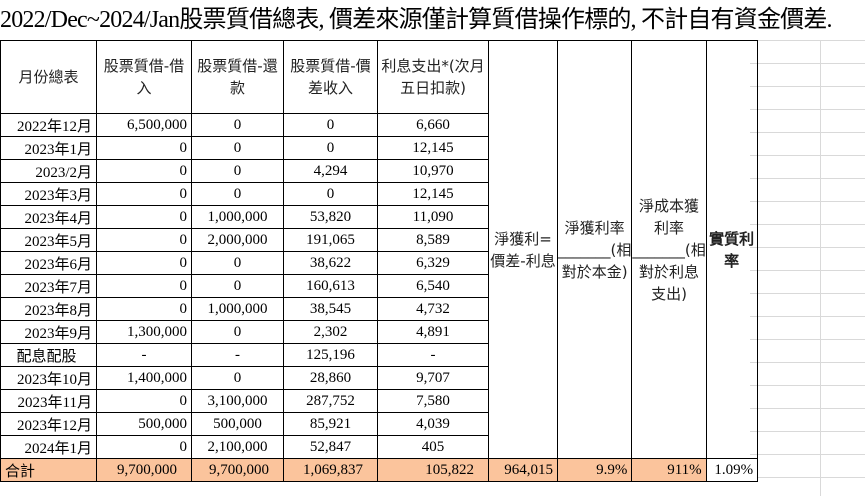  I want to click on cell-spread: 52,847, so click(330, 447).